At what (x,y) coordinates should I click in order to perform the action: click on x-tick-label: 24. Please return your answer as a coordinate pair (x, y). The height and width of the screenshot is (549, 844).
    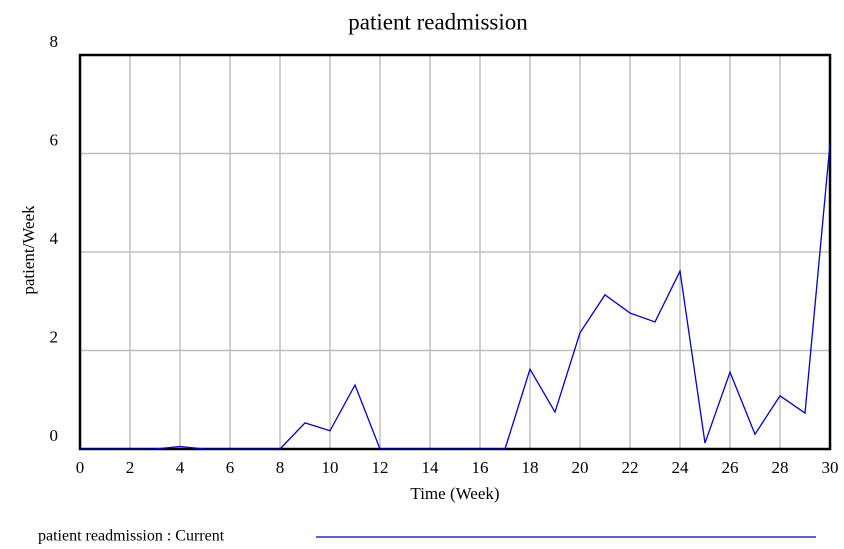
    Looking at the image, I should click on (681, 467).